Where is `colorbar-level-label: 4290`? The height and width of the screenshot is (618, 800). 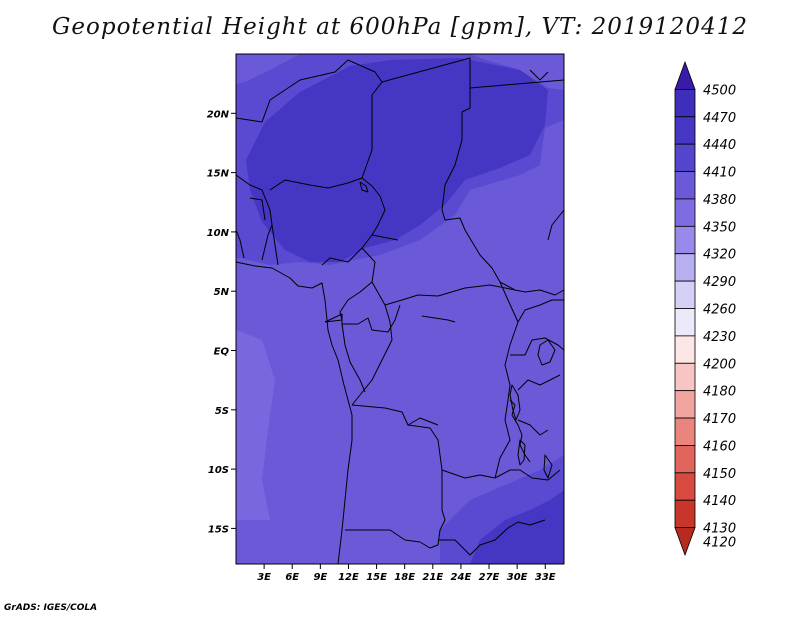
colorbar-level-label: 4290 is located at coordinates (719, 282).